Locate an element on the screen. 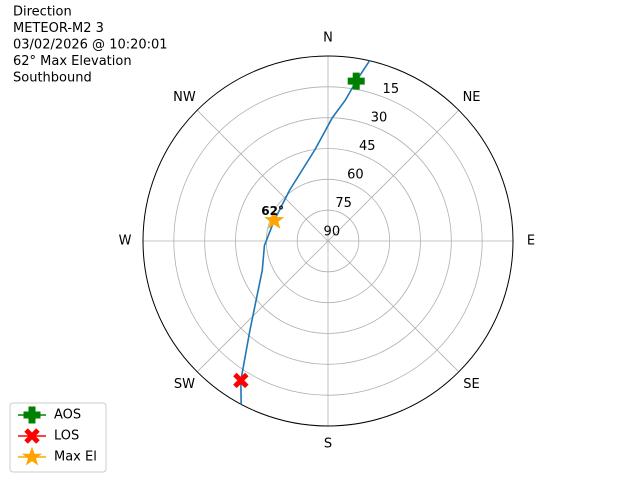 The image size is (640, 480). angle-label: E is located at coordinates (531, 241).